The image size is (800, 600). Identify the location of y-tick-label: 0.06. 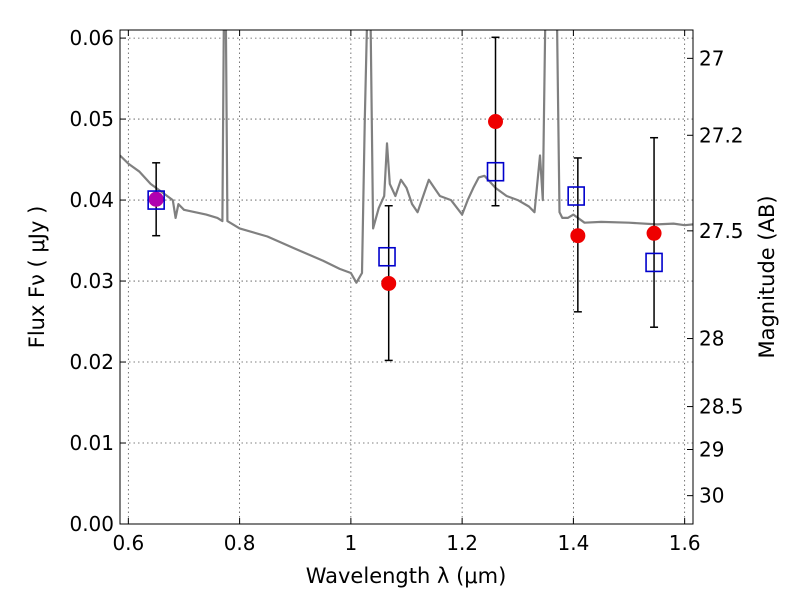
(91, 38).